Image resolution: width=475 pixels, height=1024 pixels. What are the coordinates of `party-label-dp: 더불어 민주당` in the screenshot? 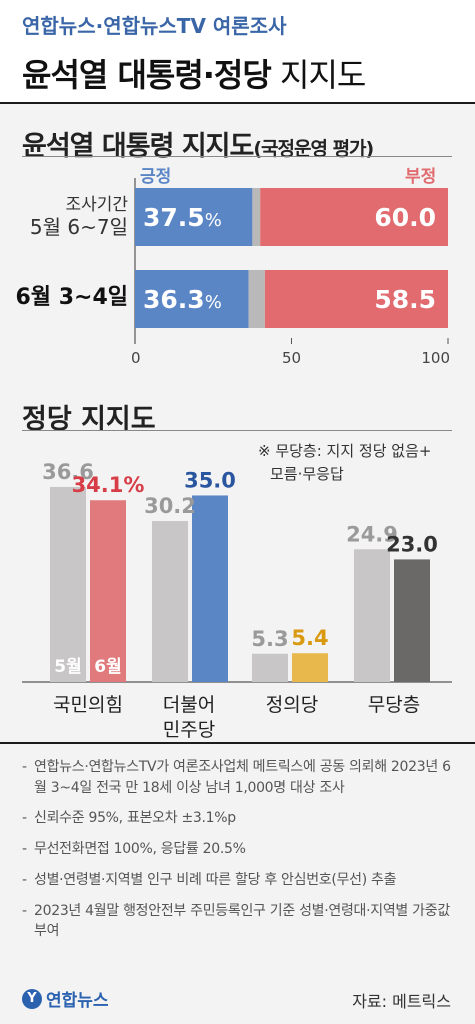 It's located at (189, 717).